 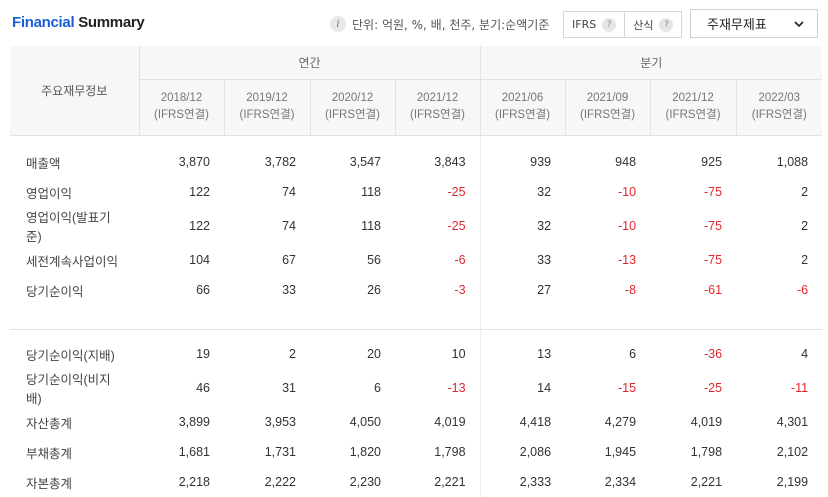 I want to click on value-cell: 66, so click(x=203, y=290).